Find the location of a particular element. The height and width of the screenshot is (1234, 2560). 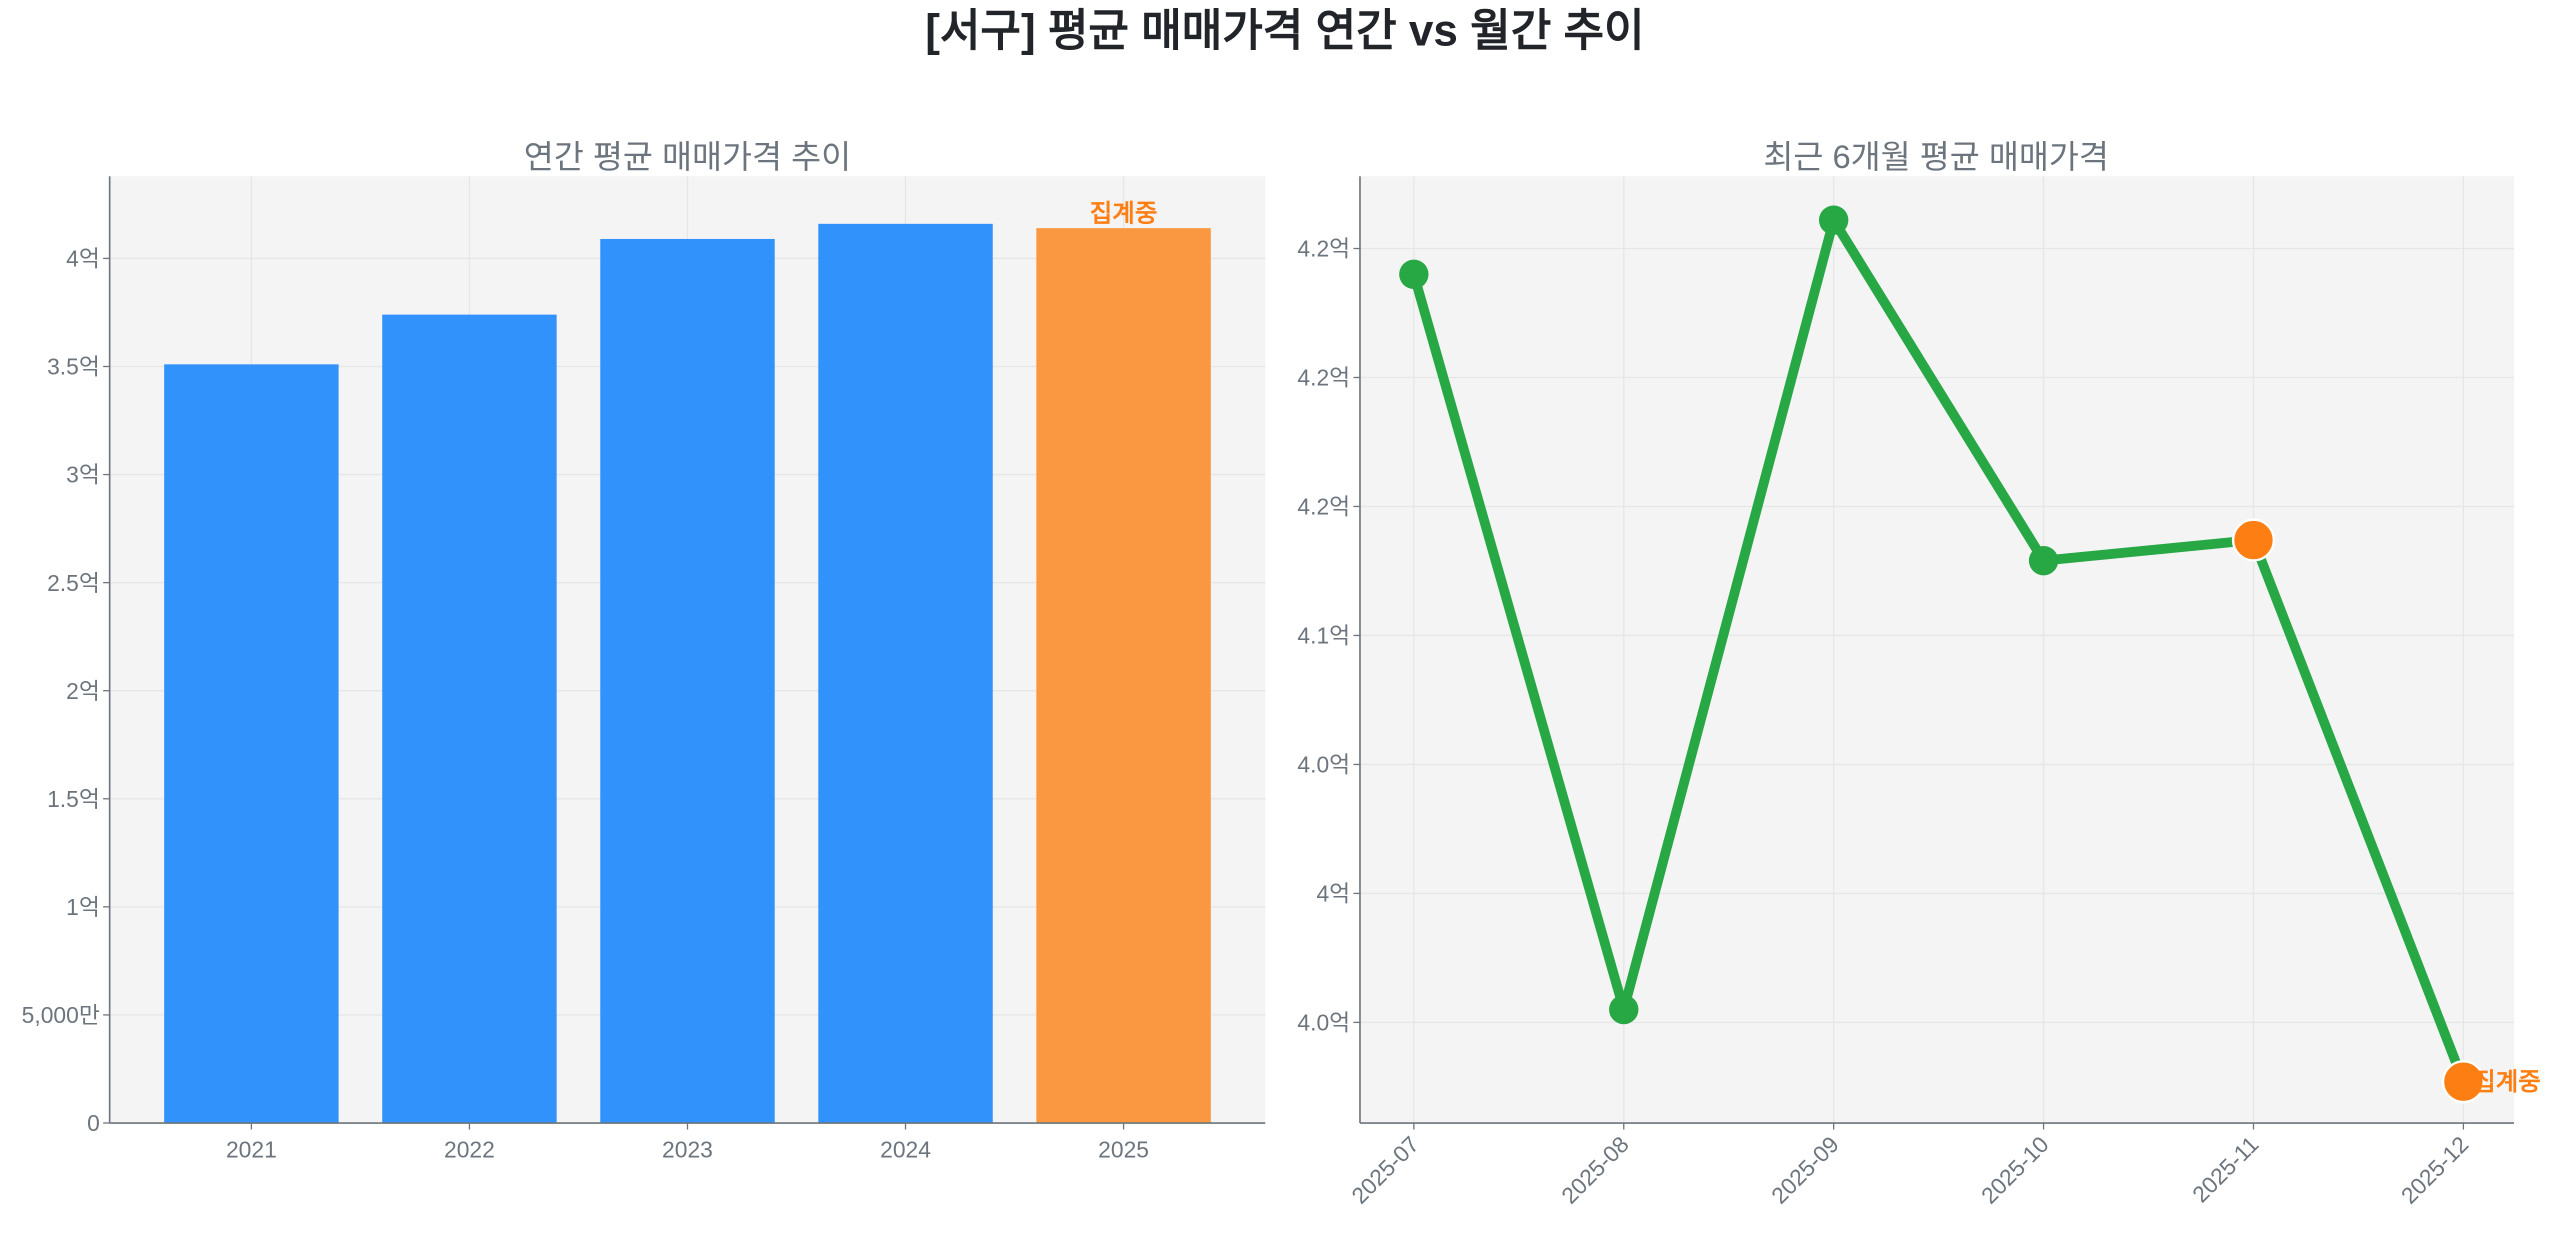

line-xtick-label: 2025-09 is located at coordinates (1805, 1170).